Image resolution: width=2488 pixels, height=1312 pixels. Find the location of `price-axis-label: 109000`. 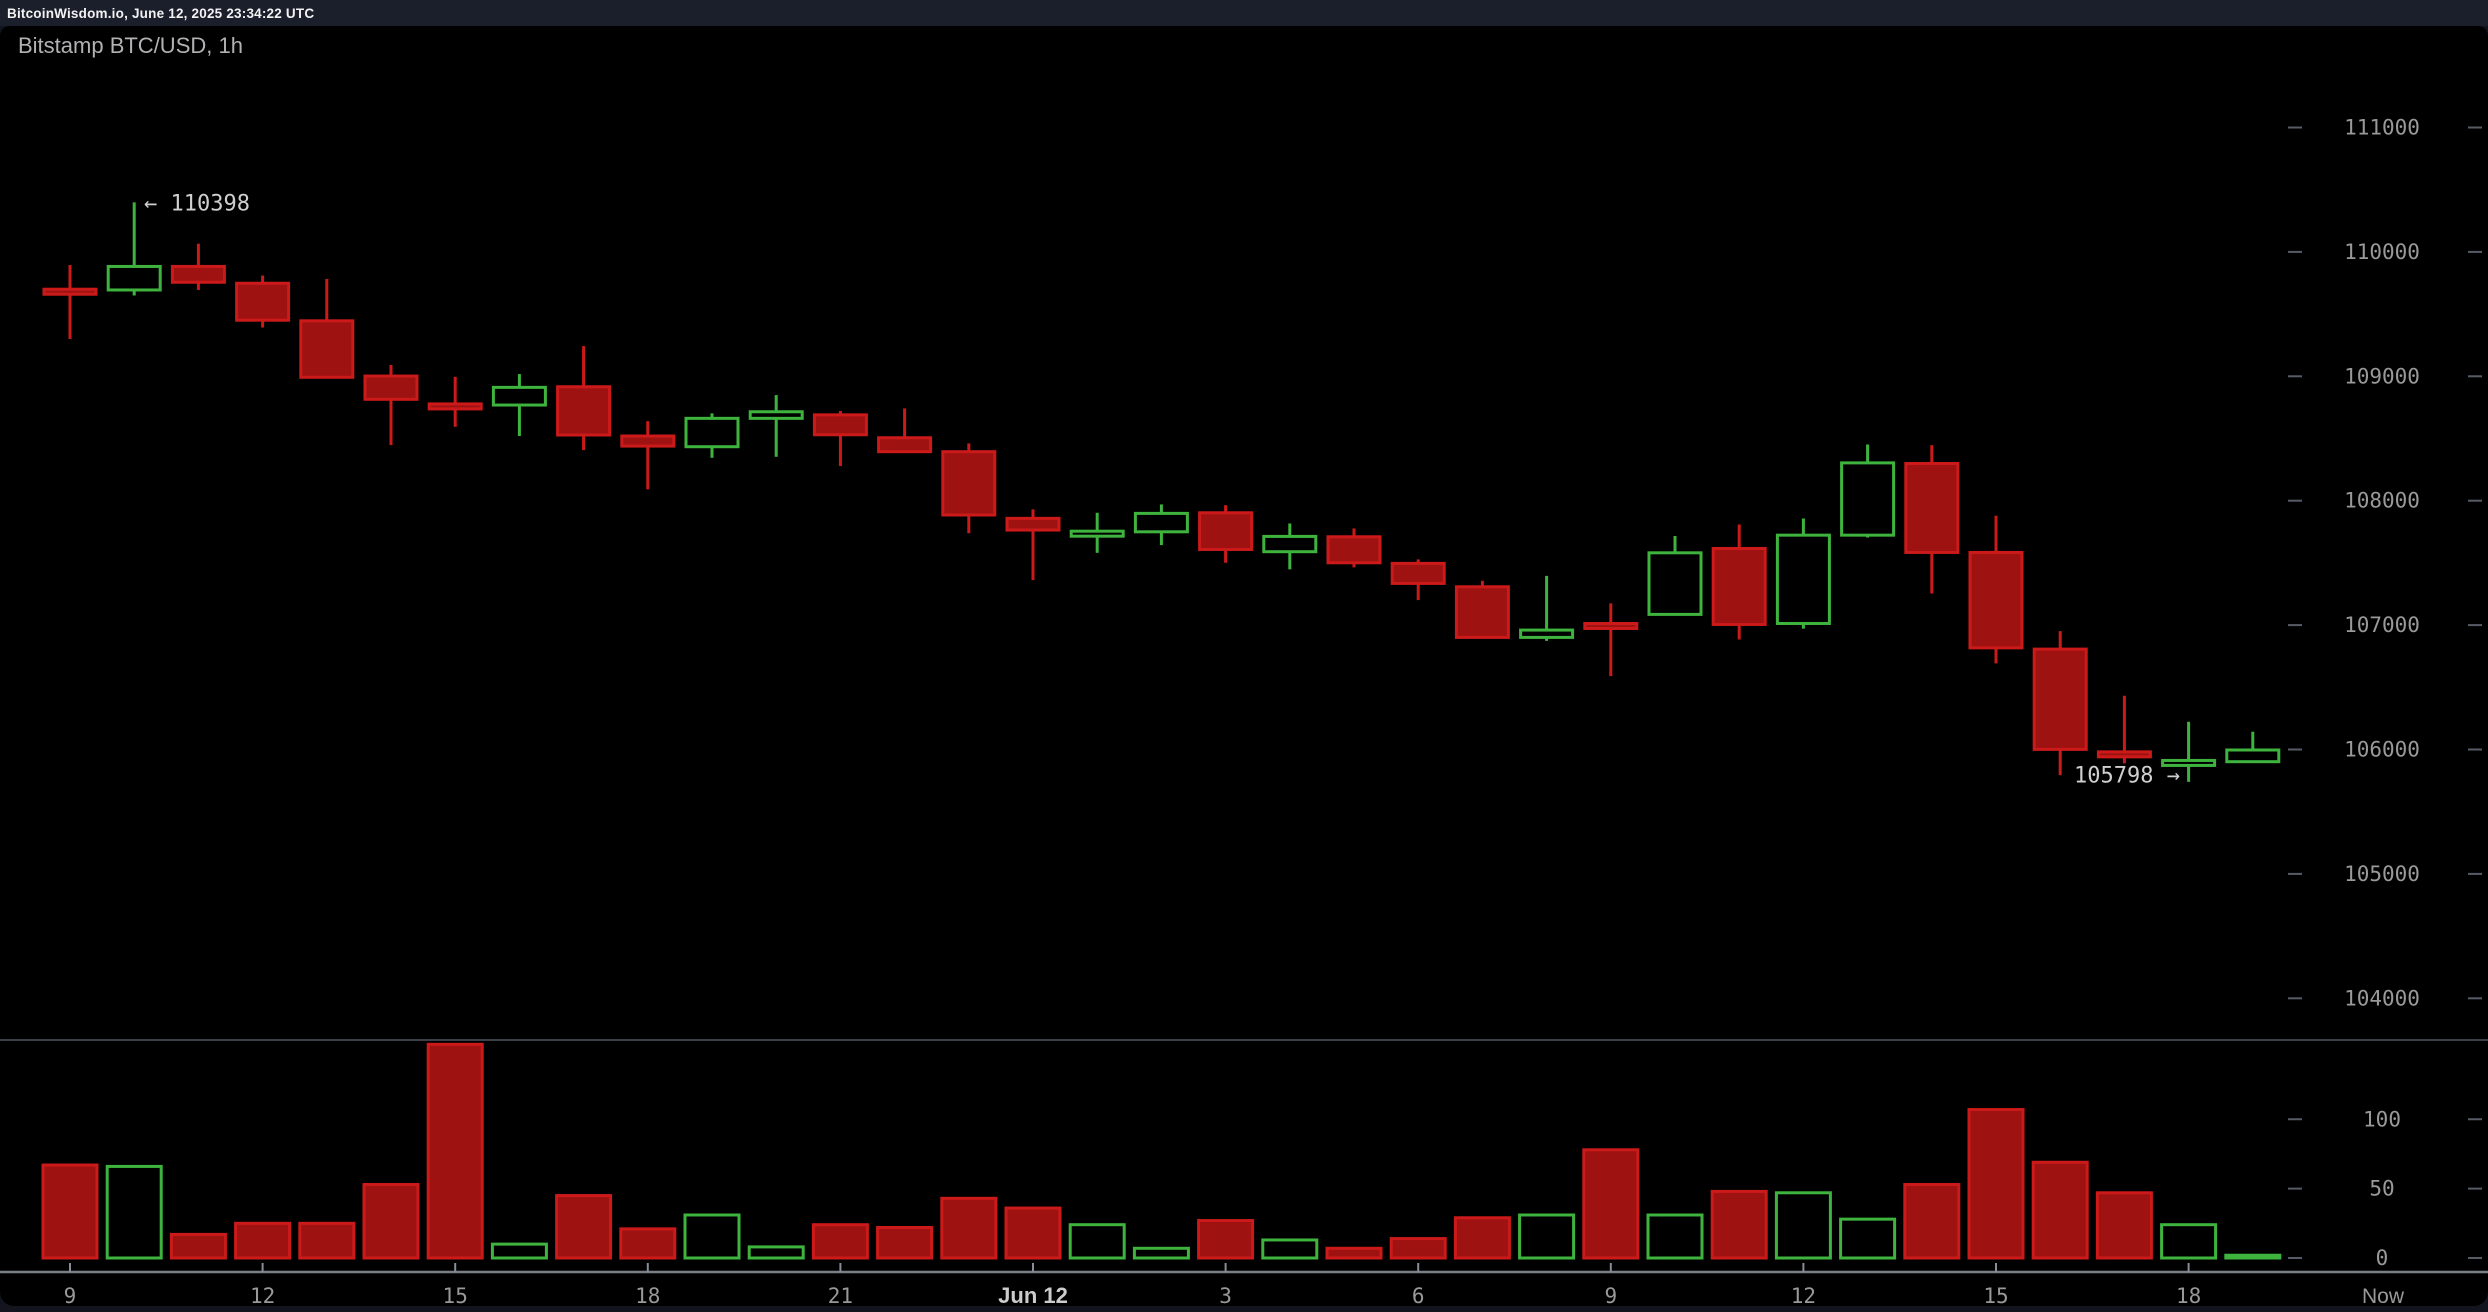

price-axis-label: 109000 is located at coordinates (2382, 376).